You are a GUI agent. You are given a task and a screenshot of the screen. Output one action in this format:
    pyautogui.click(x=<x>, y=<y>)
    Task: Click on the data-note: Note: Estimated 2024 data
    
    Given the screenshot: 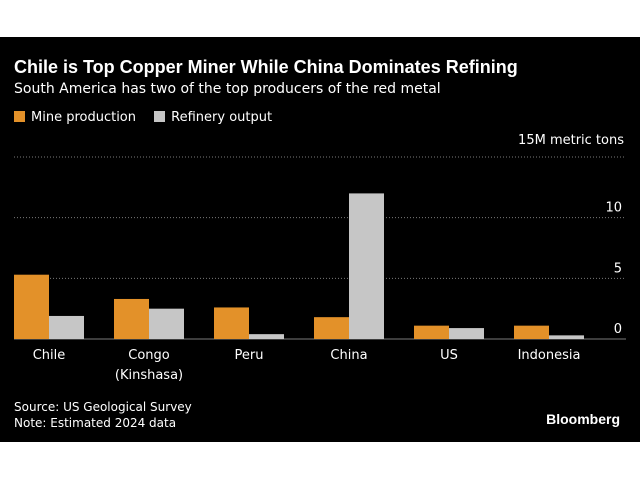 What is the action you would take?
    pyautogui.click(x=95, y=423)
    